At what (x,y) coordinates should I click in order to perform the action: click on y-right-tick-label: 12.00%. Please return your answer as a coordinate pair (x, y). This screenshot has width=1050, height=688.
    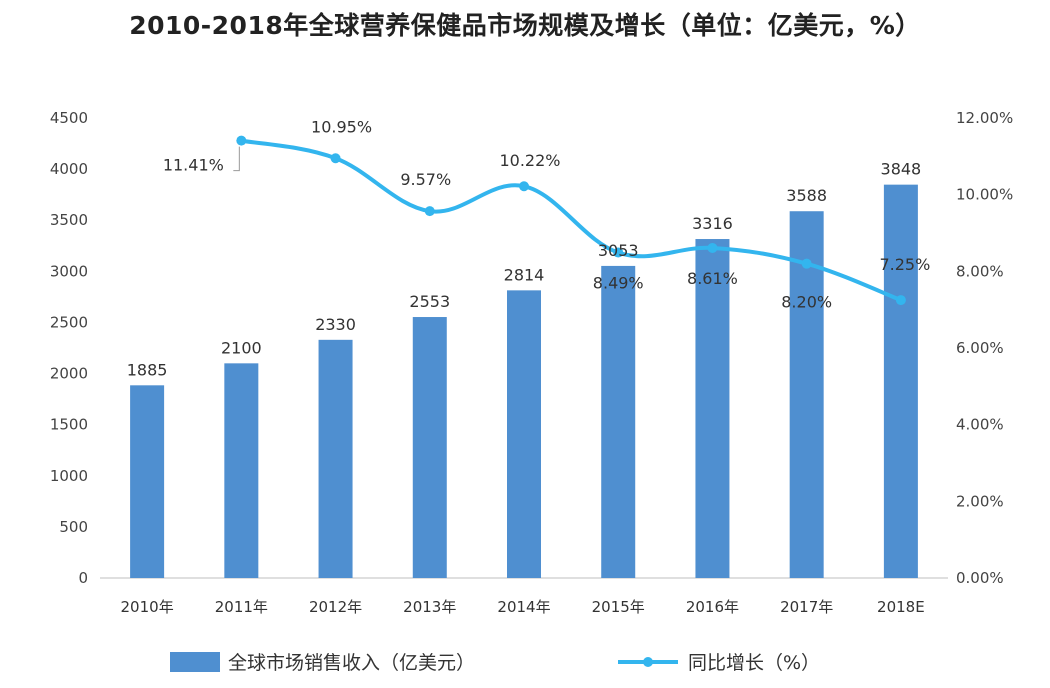
    Looking at the image, I should click on (984, 118).